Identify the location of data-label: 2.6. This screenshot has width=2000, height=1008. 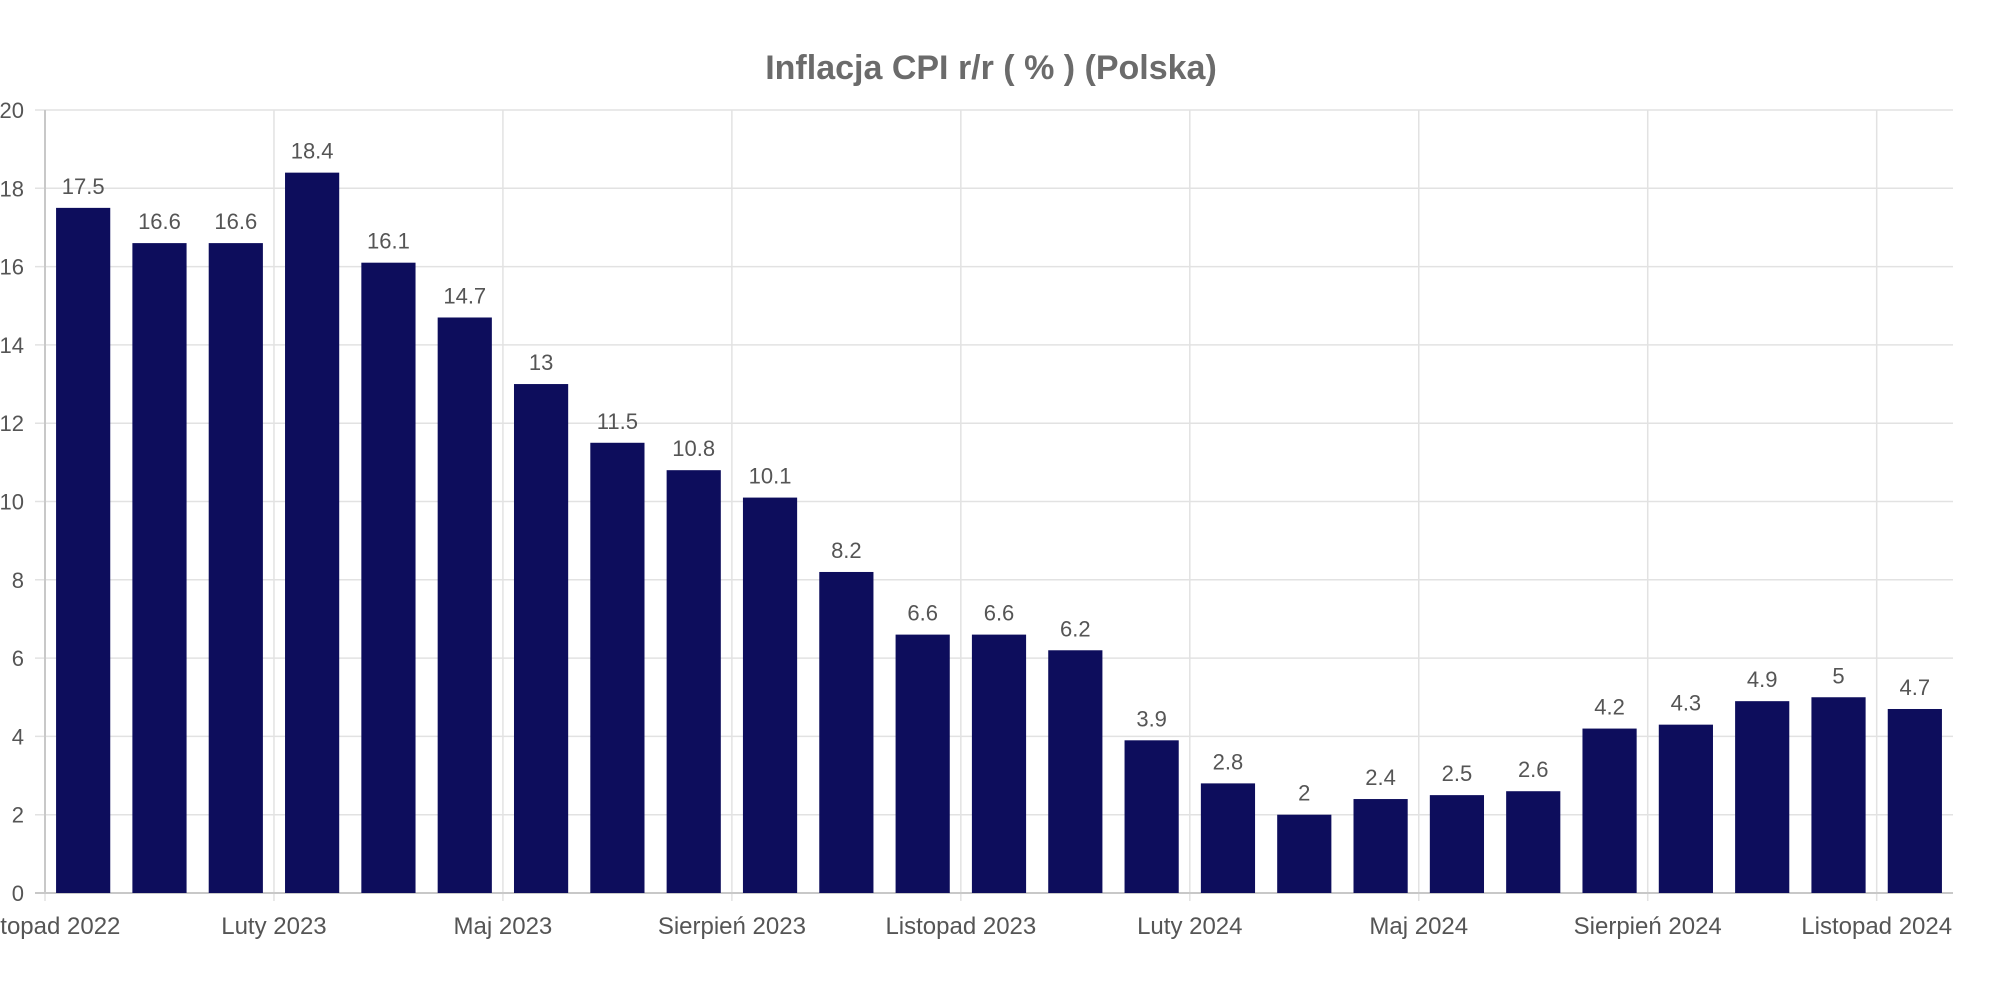
(1533, 769).